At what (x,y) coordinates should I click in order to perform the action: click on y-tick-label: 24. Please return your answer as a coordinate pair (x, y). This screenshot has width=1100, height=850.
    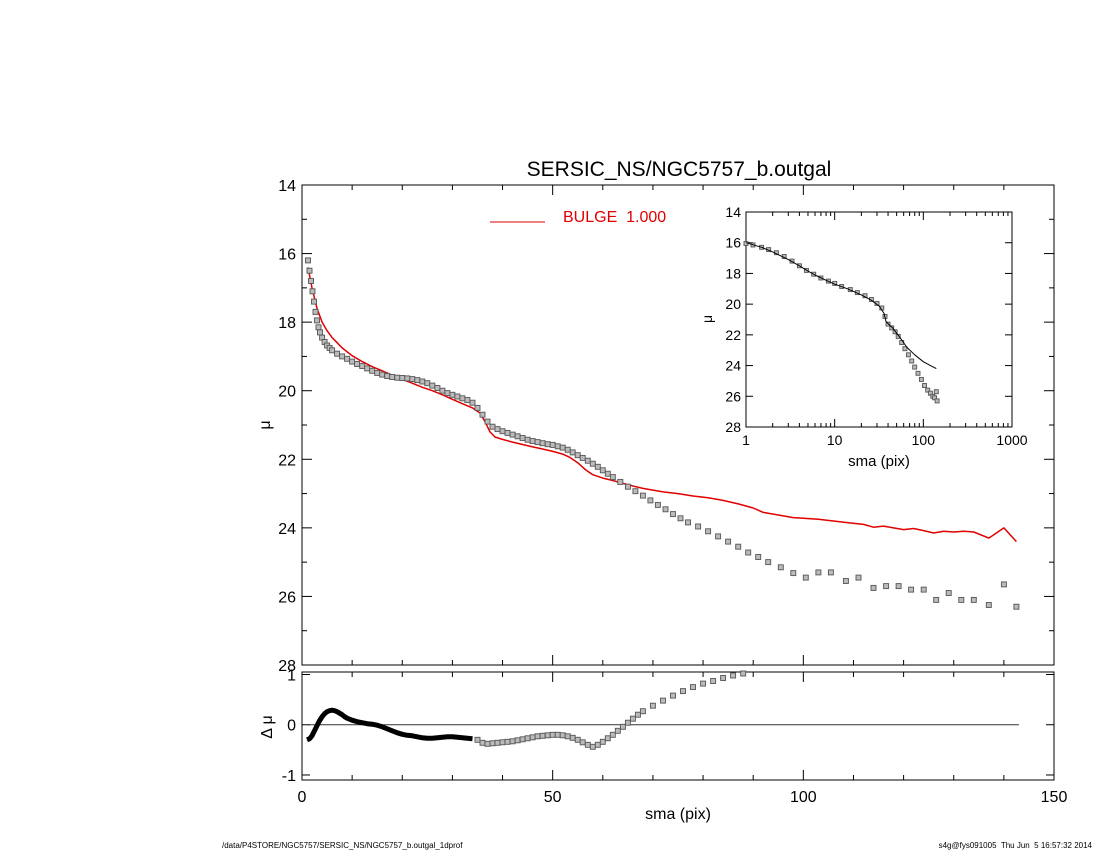
    Looking at the image, I should click on (287, 529).